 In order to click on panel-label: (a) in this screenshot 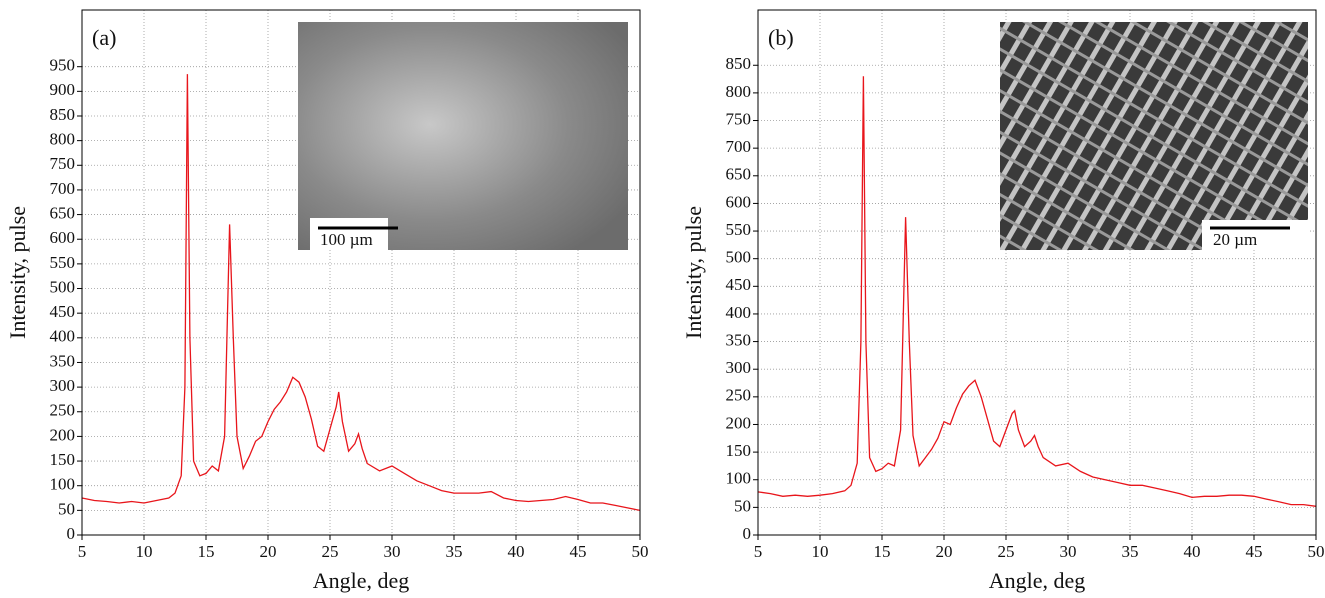, I will do `click(104, 37)`.